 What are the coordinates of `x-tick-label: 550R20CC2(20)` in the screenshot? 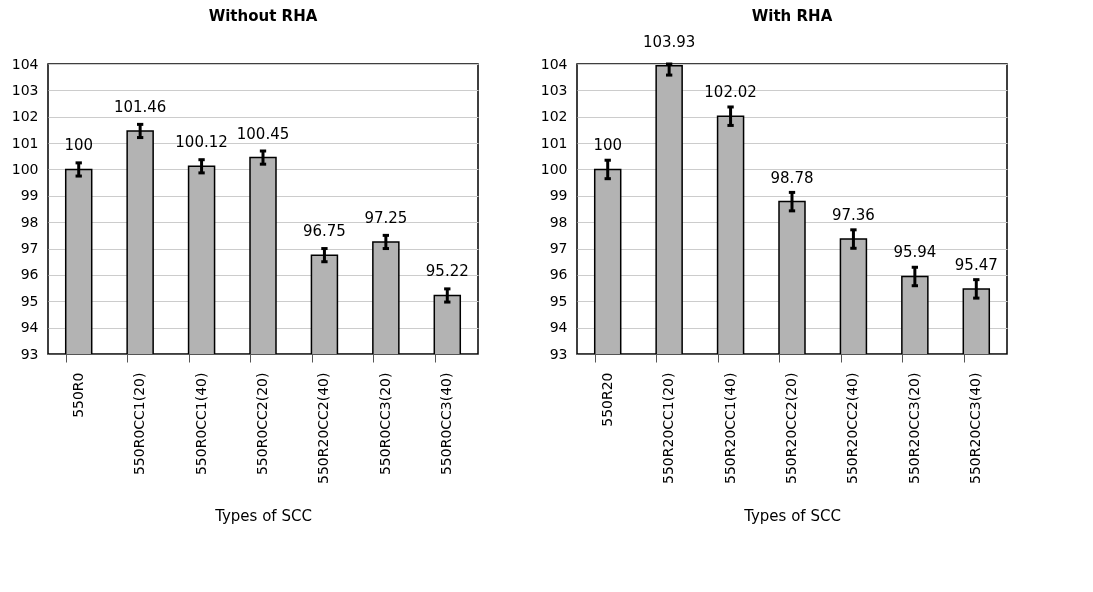 It's located at (791, 428).